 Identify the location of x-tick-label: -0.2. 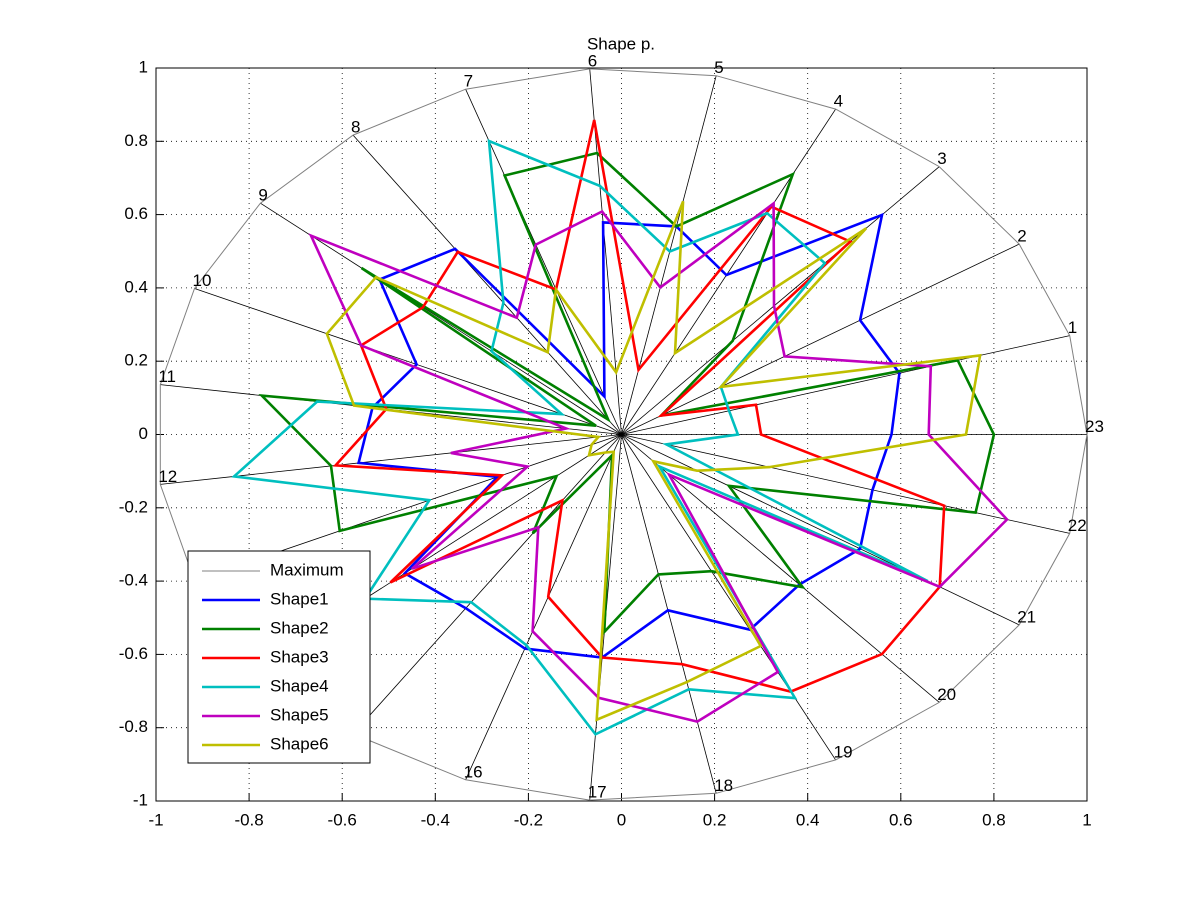
(528, 819).